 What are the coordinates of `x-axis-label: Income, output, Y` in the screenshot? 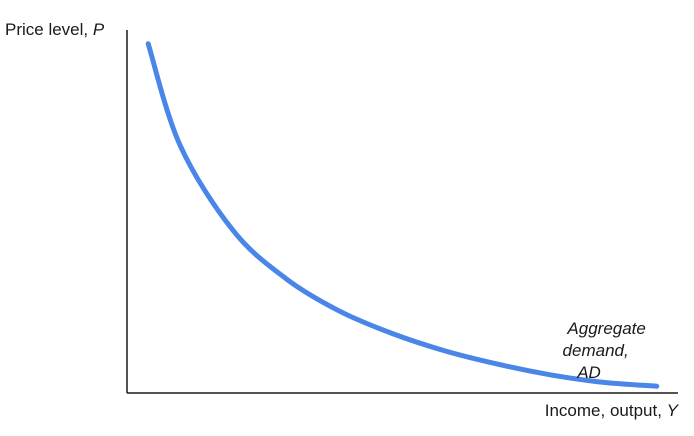 It's located at (612, 410).